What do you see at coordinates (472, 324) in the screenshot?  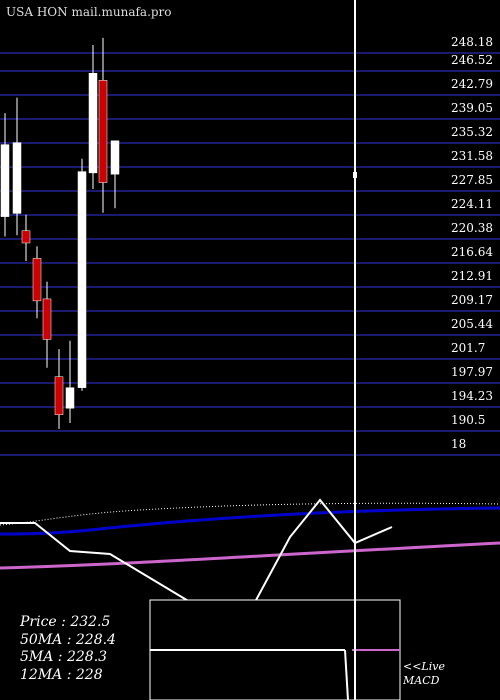 I see `y-tick-label: 205.44` at bounding box center [472, 324].